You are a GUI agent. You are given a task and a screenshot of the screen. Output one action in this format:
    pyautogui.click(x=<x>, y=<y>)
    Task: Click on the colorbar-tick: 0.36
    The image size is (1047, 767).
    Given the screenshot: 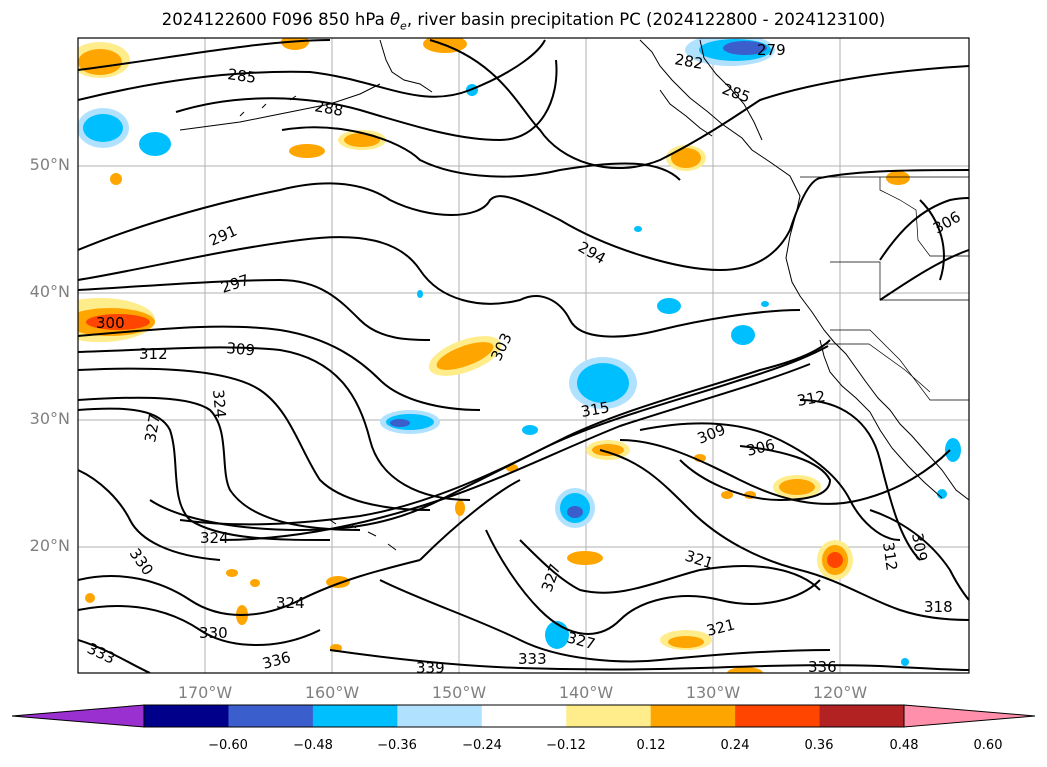 What is the action you would take?
    pyautogui.click(x=819, y=745)
    